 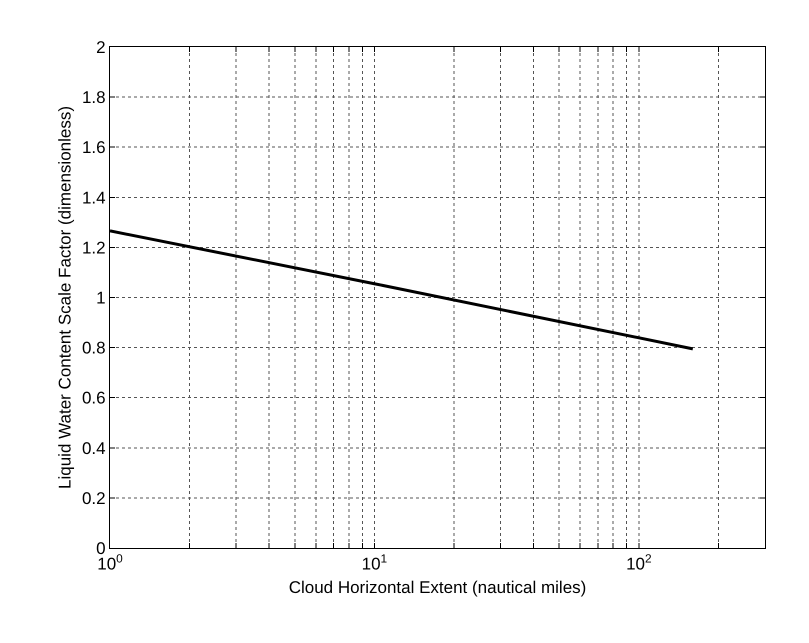 I want to click on y-tick-label: 1.2, so click(x=94, y=248).